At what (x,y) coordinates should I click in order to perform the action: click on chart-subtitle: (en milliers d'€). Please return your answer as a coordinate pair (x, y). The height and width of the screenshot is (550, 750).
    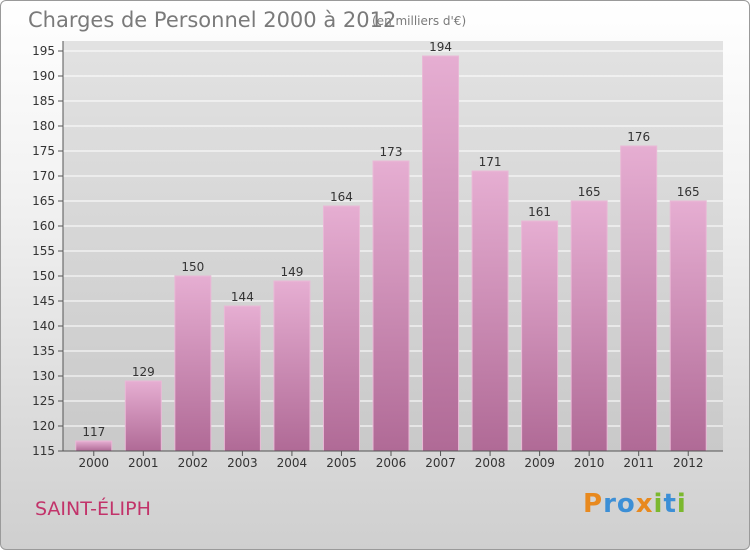
    Looking at the image, I should click on (419, 21).